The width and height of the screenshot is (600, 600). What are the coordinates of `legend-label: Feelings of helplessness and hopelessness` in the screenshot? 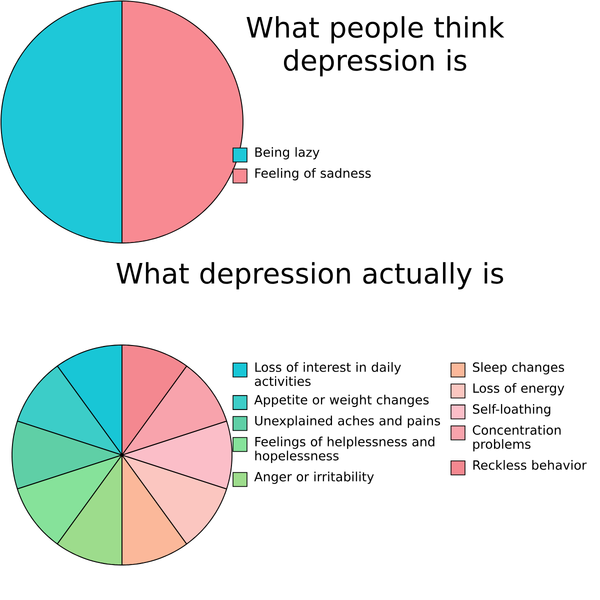 It's located at (344, 449).